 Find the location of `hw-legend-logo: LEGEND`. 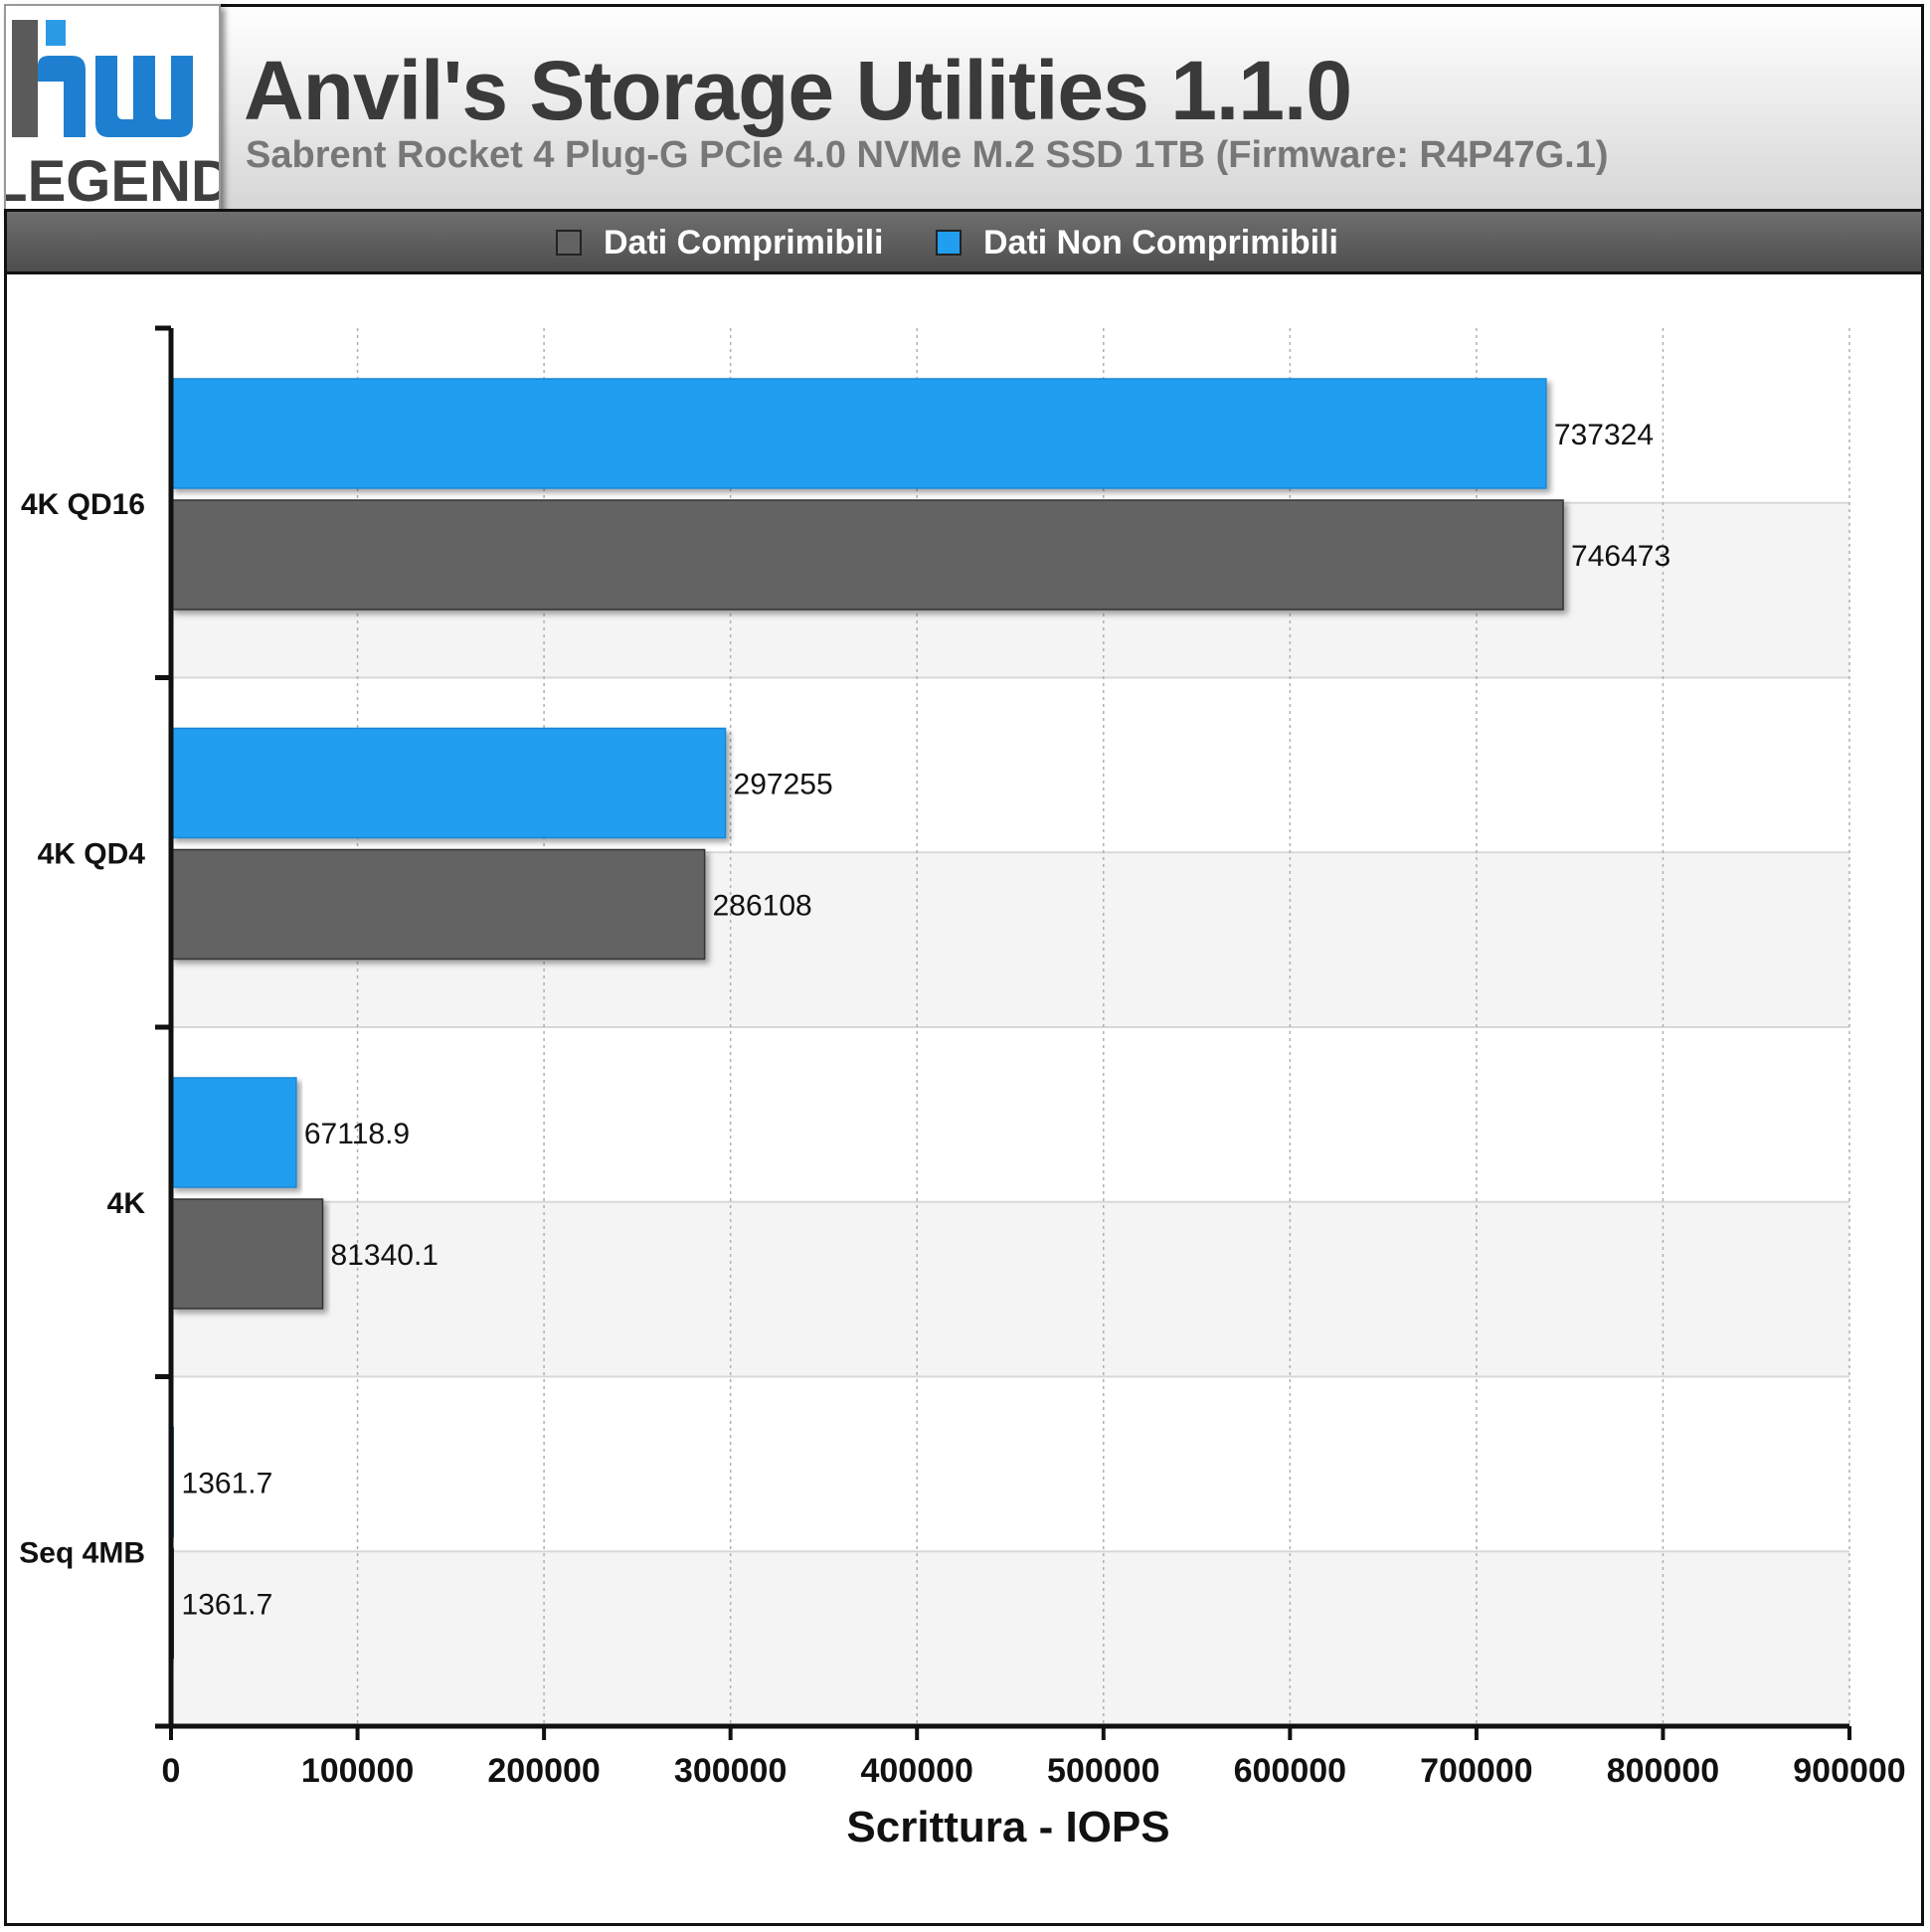

hw-legend-logo: LEGEND is located at coordinates (116, 113).